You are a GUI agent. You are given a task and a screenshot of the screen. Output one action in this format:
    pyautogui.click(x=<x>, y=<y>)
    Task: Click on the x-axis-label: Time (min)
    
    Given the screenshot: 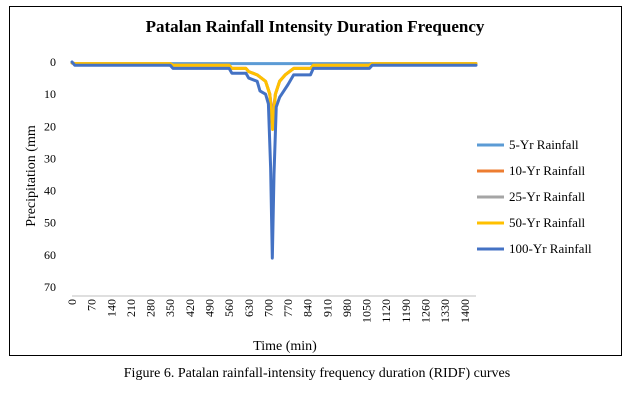 What is the action you would take?
    pyautogui.click(x=285, y=346)
    